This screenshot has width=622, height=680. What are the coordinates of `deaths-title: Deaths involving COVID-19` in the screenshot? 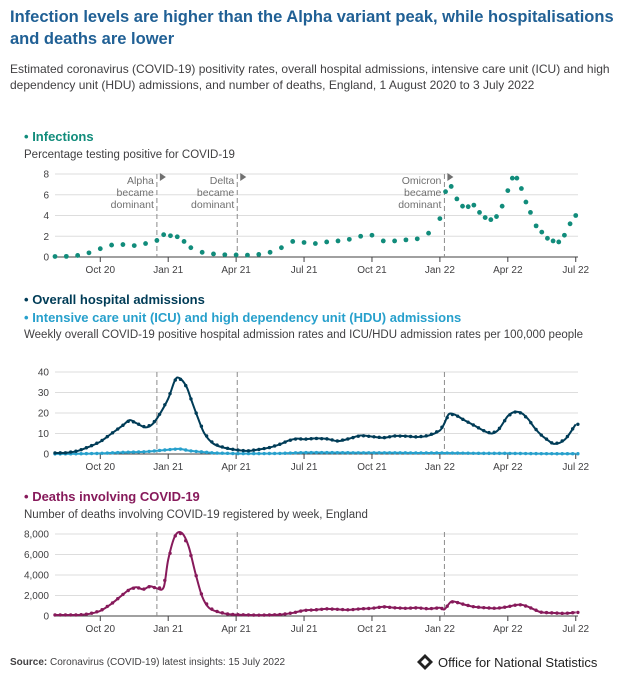 It's located at (116, 496).